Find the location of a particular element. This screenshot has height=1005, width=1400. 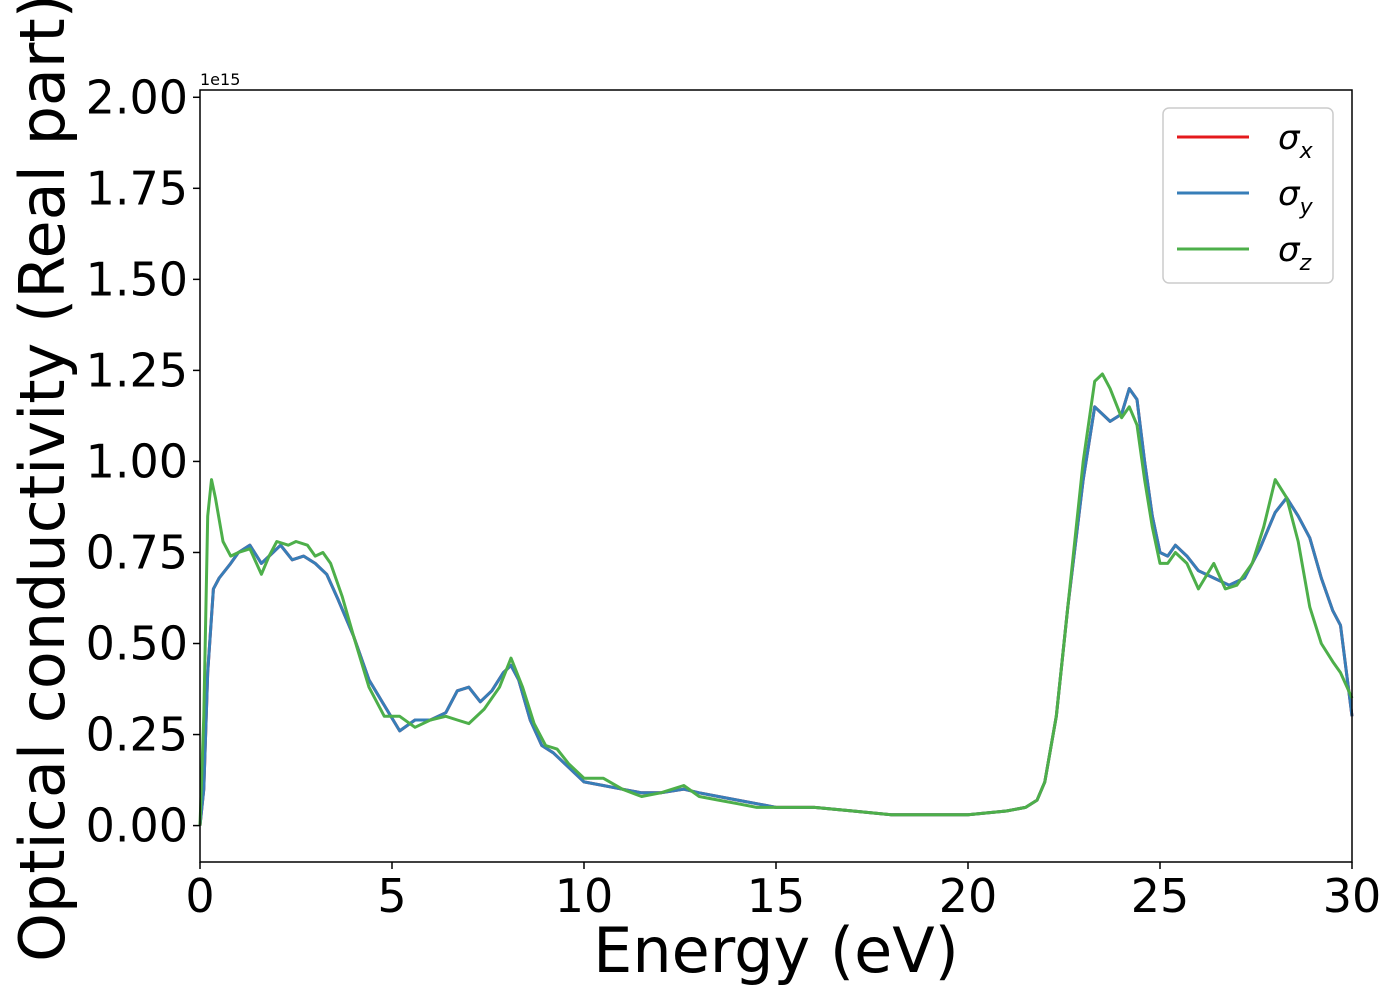

x-axis-label: Energy (eV) is located at coordinates (776, 950).